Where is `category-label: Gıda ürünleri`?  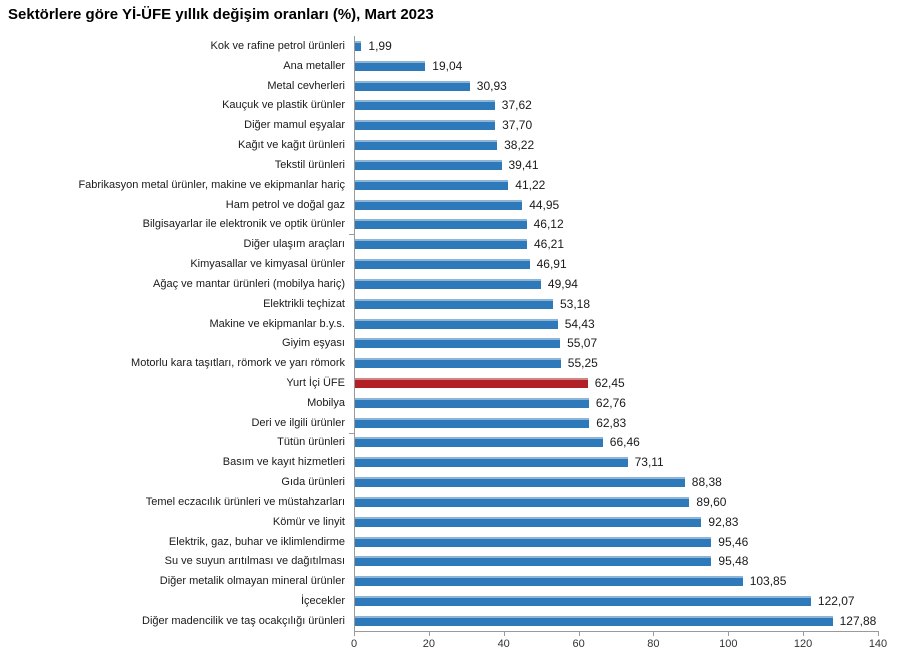 category-label: Gıda ürünleri is located at coordinates (313, 482).